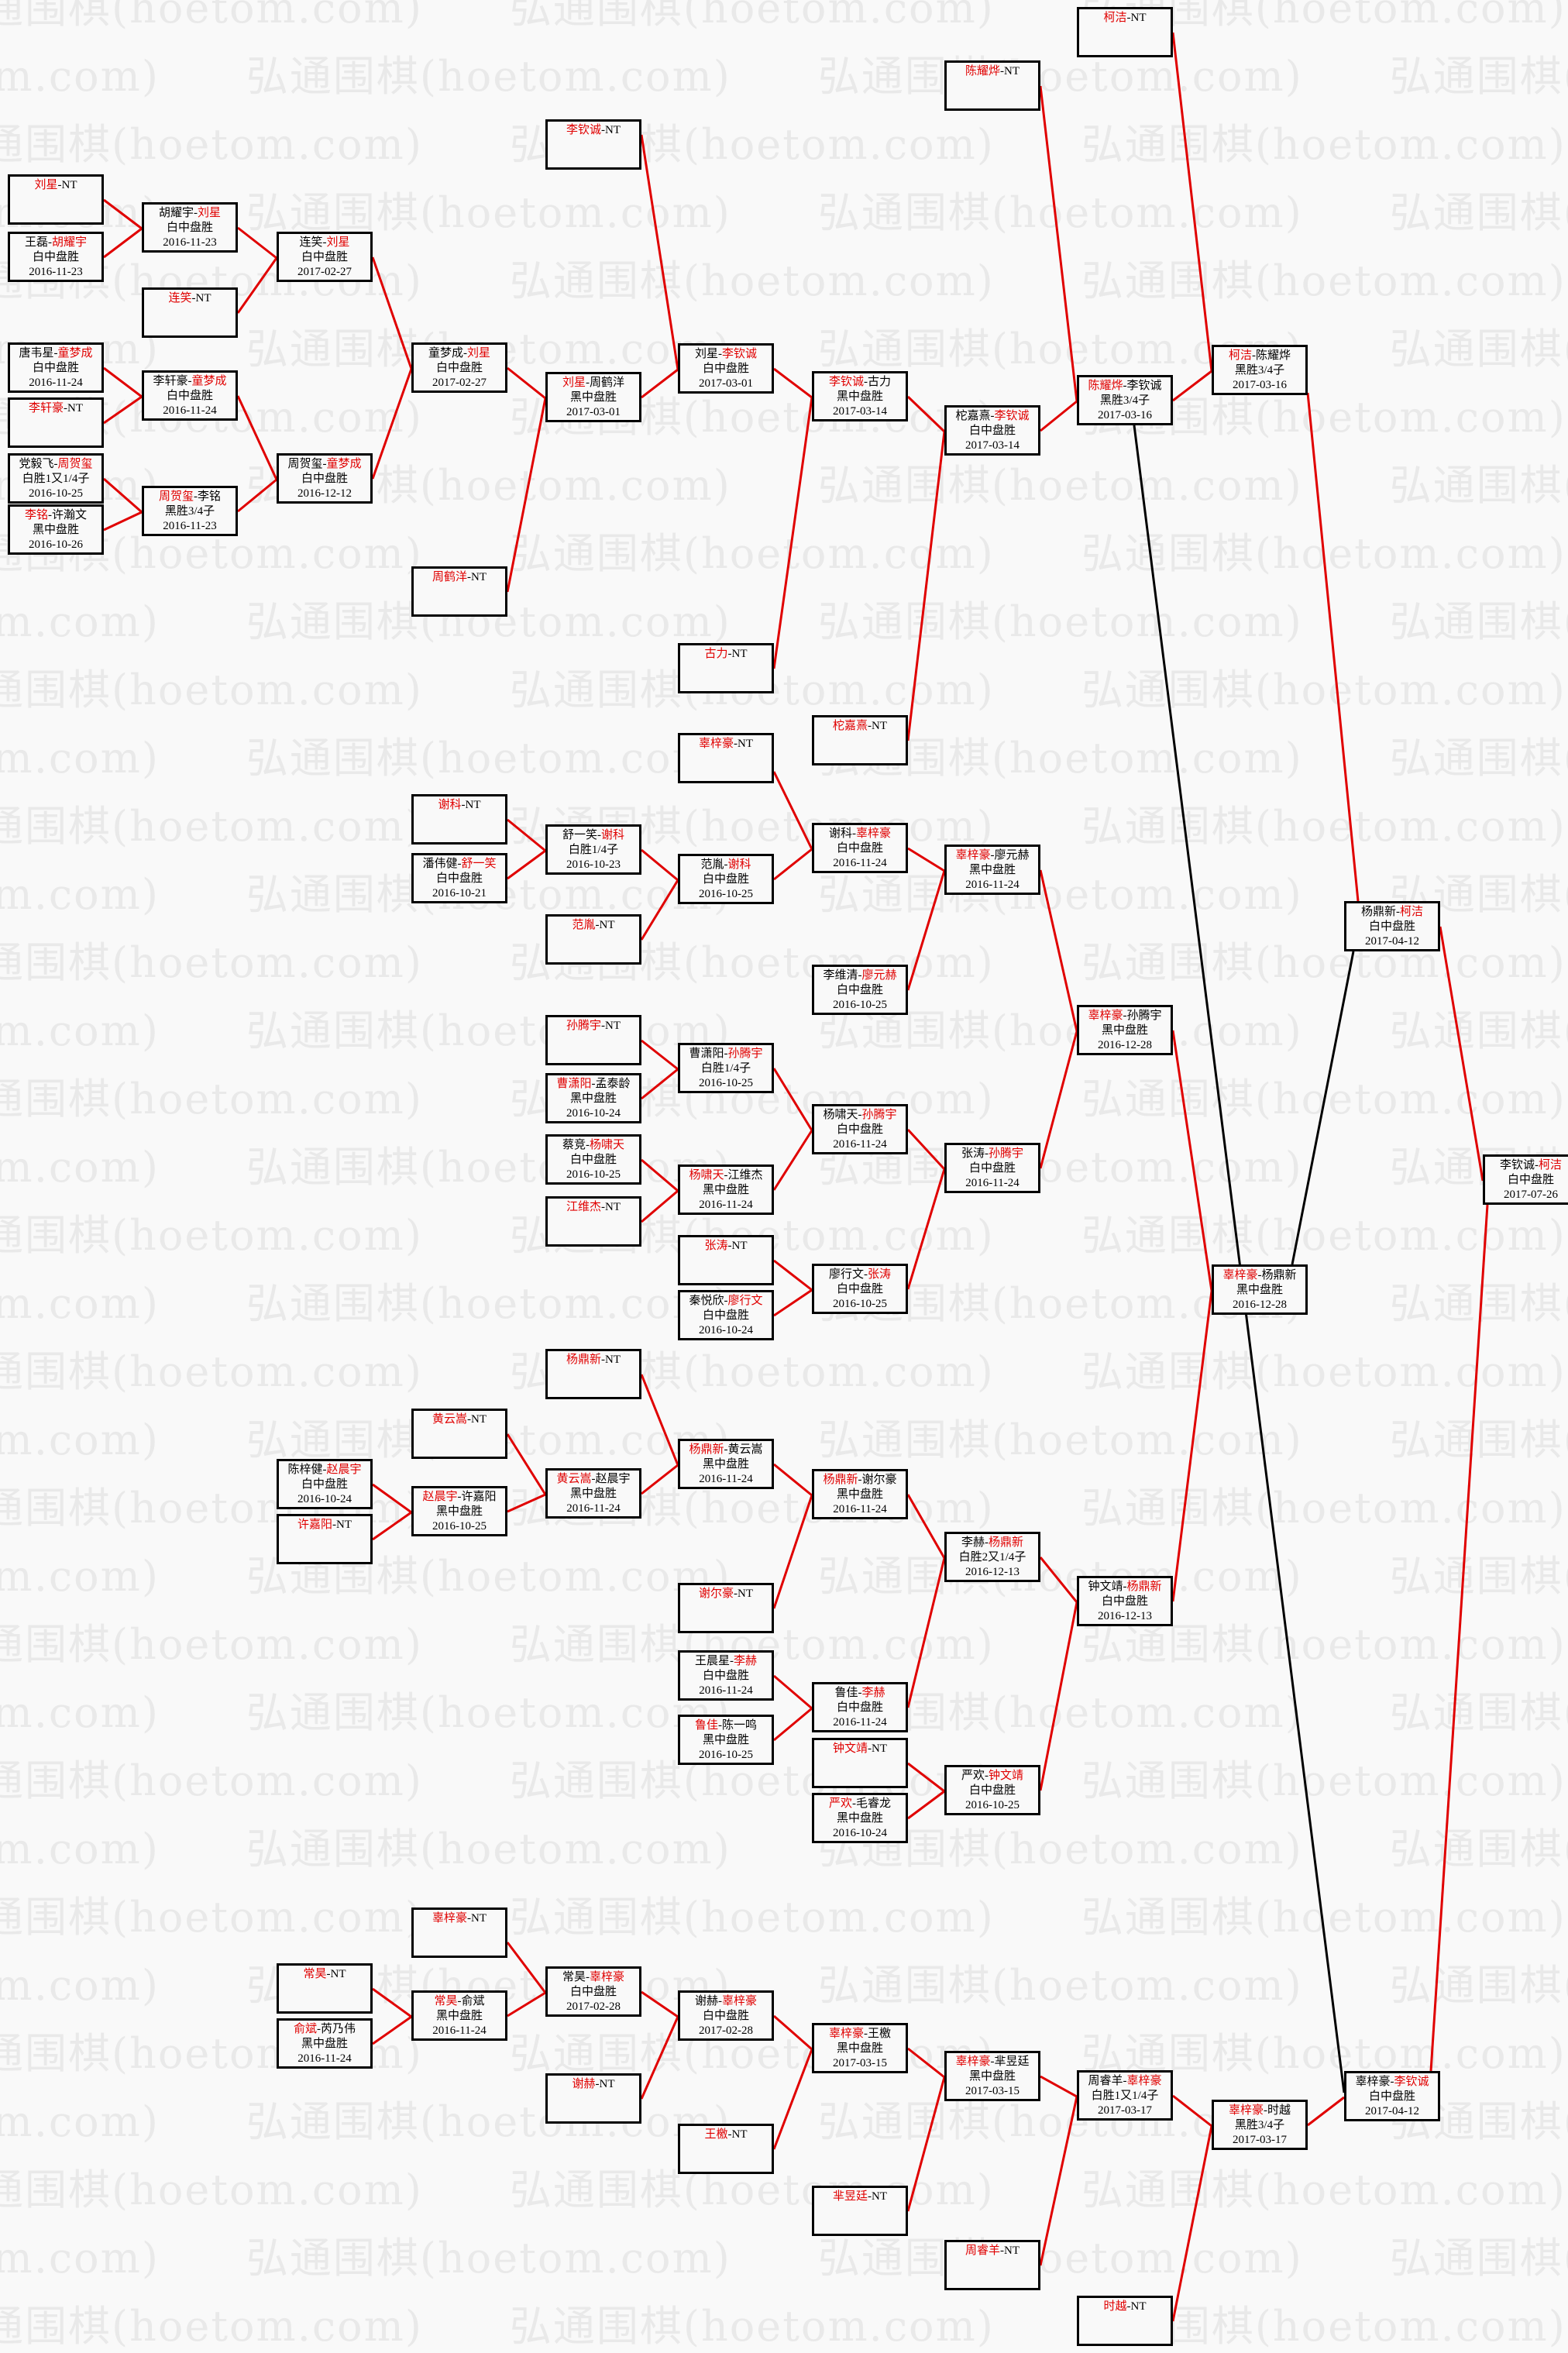  What do you see at coordinates (726, 1608) in the screenshot?
I see `bye-box-c9: 谢尔豪-NT` at bounding box center [726, 1608].